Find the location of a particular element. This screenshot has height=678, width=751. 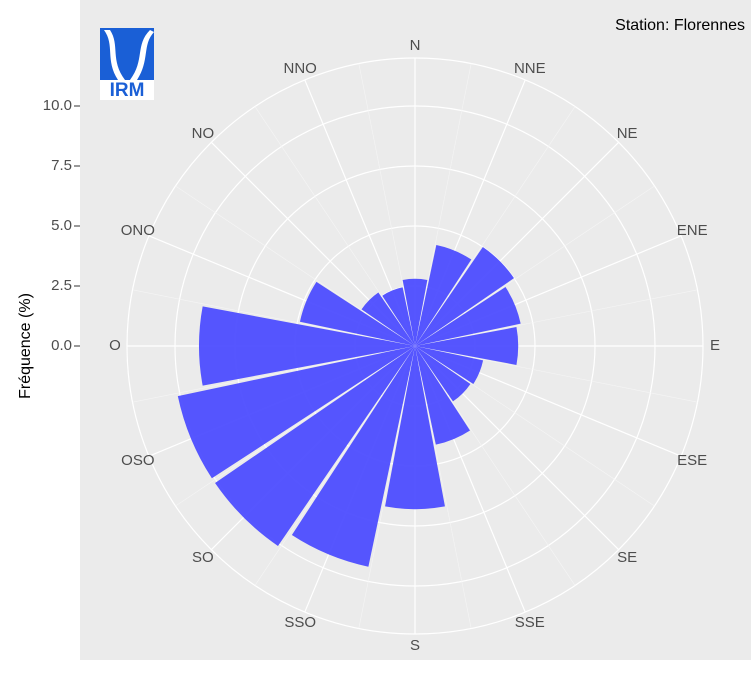

direction-label: OSO is located at coordinates (137, 460).